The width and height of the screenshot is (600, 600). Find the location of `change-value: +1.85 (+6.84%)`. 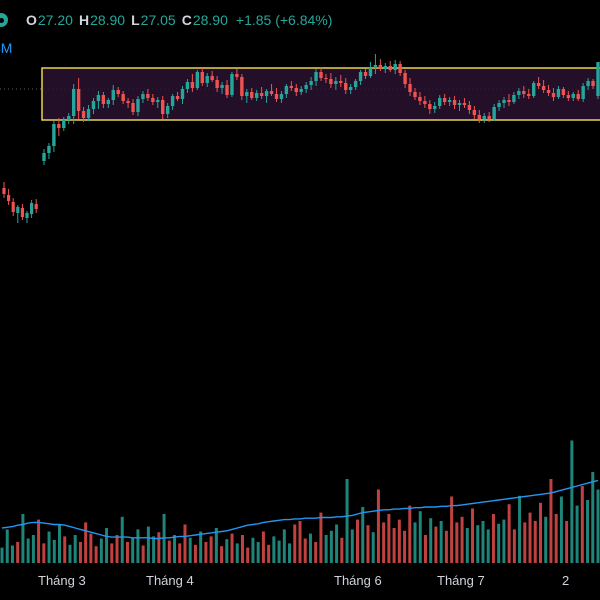

change-value: +1.85 (+6.84%) is located at coordinates (284, 20).